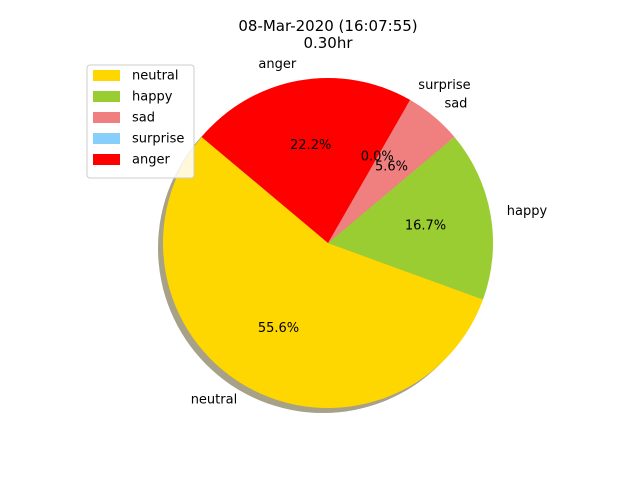 The width and height of the screenshot is (640, 480). Describe the element at coordinates (377, 157) in the screenshot. I see `pct-label-surprise: 0.0%` at that location.